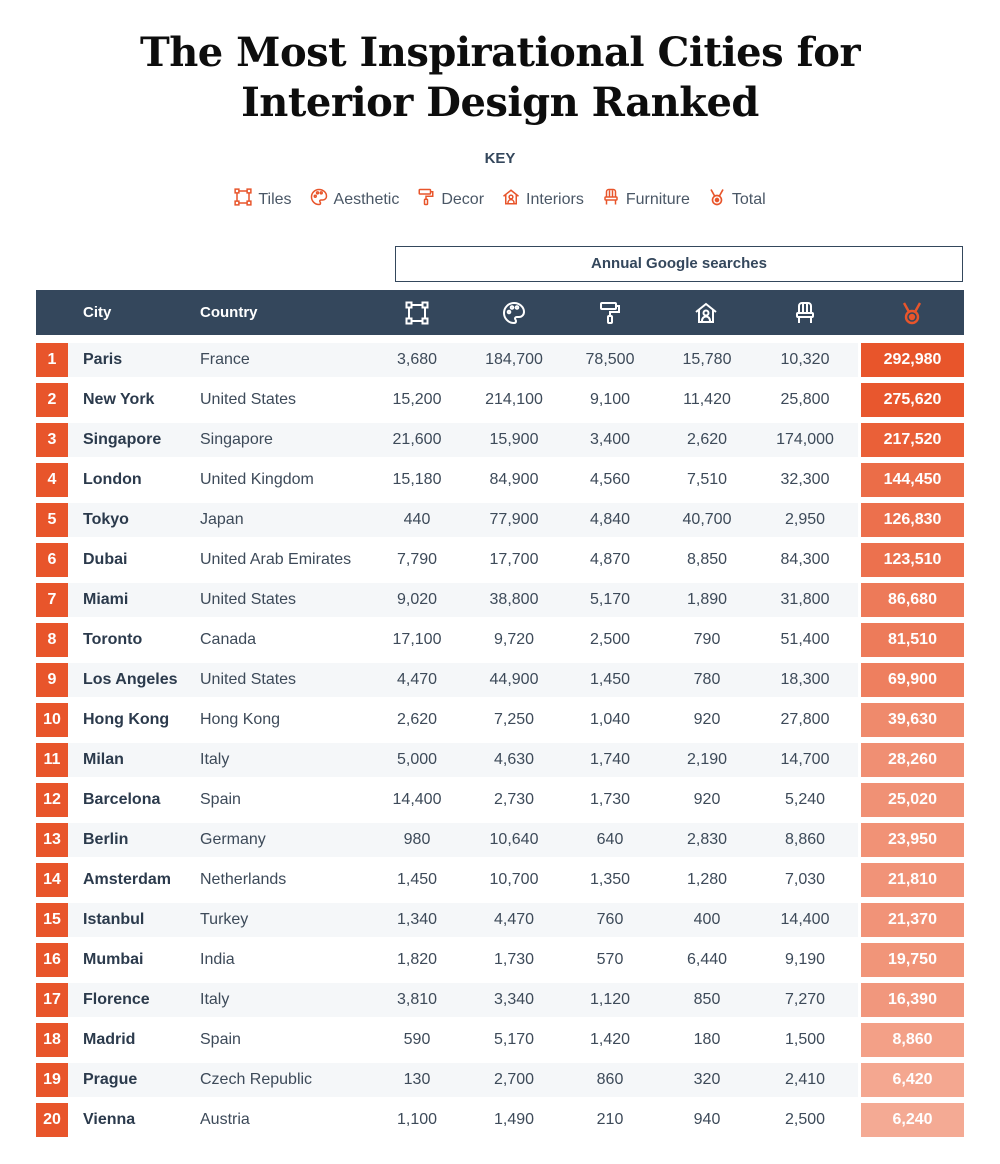  What do you see at coordinates (610, 439) in the screenshot?
I see `decor-value: 3,400` at bounding box center [610, 439].